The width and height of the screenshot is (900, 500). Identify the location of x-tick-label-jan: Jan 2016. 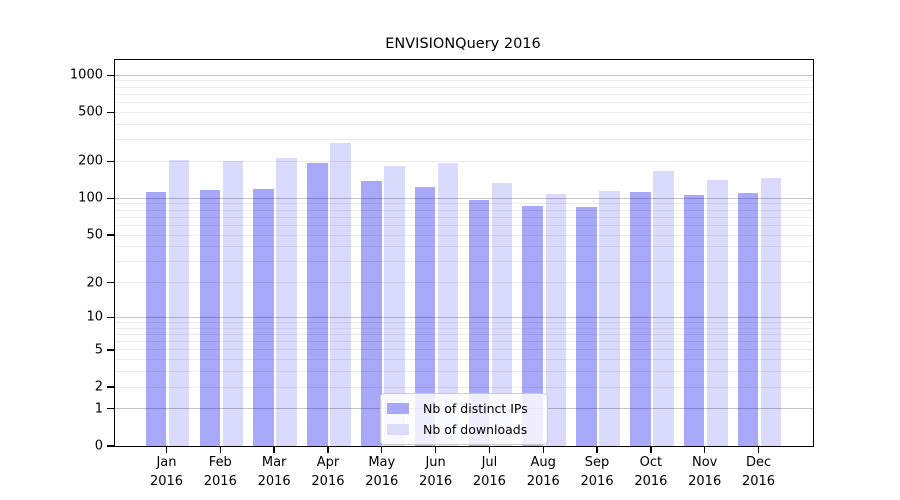
(166, 472).